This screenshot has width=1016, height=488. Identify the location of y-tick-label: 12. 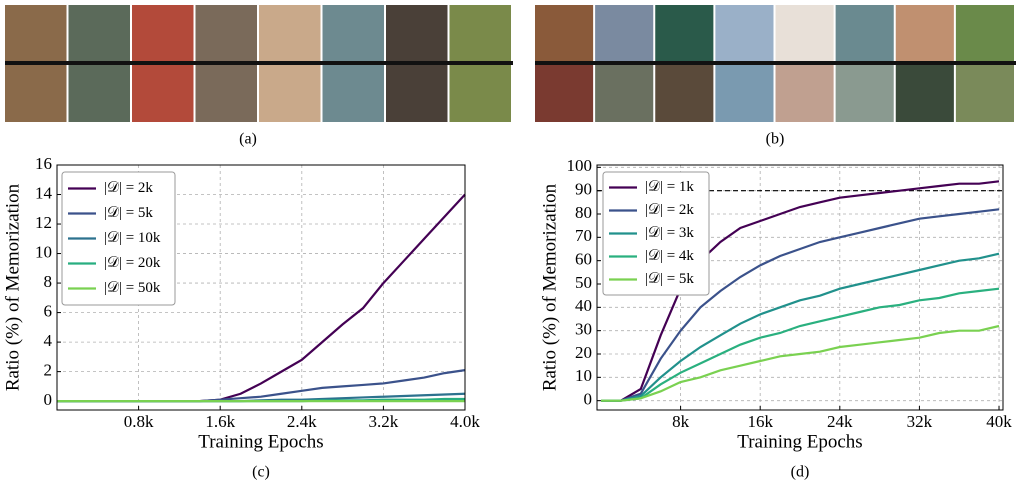
(43, 222).